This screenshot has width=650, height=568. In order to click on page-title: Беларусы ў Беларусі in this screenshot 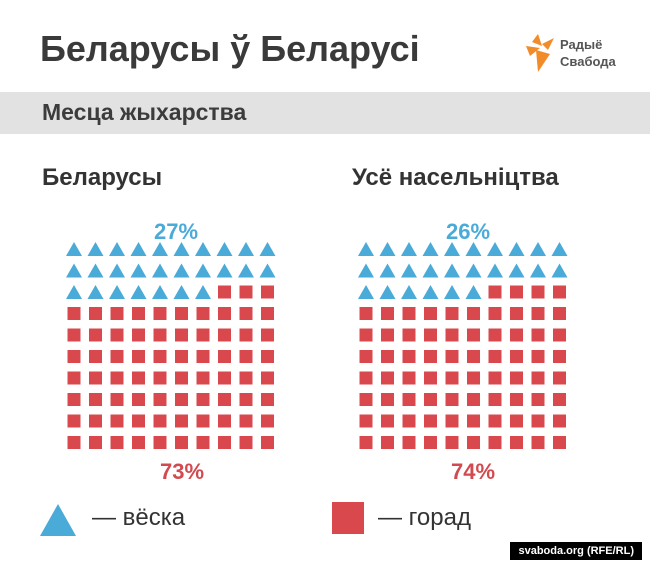, I will do `click(230, 48)`.